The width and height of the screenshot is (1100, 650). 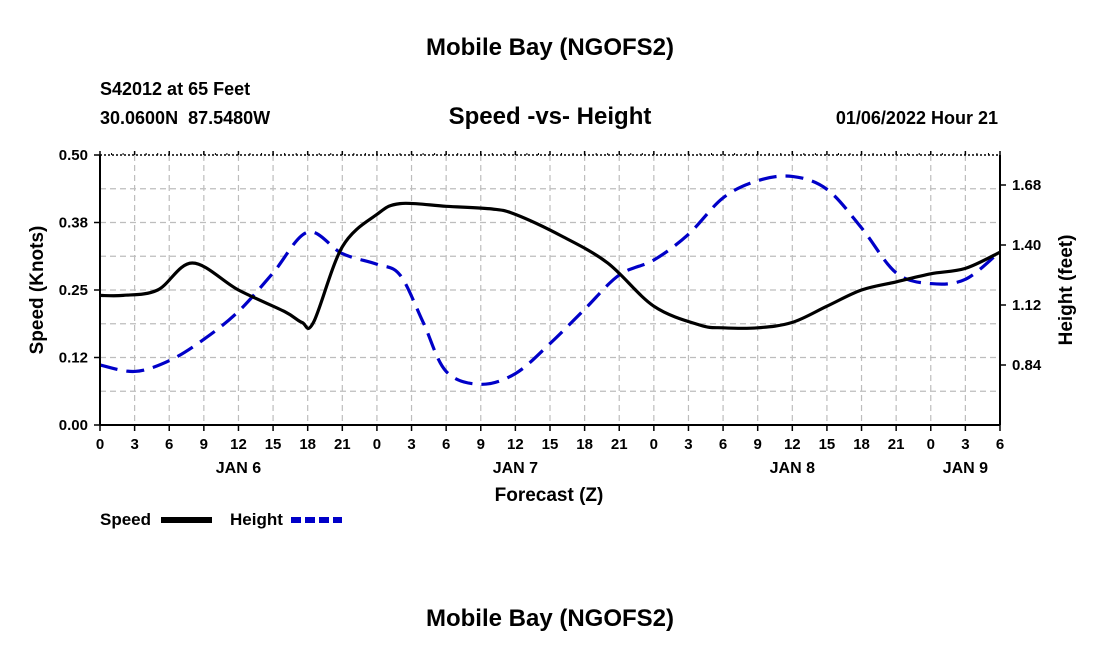 What do you see at coordinates (792, 468) in the screenshot?
I see `day-label: JAN 8` at bounding box center [792, 468].